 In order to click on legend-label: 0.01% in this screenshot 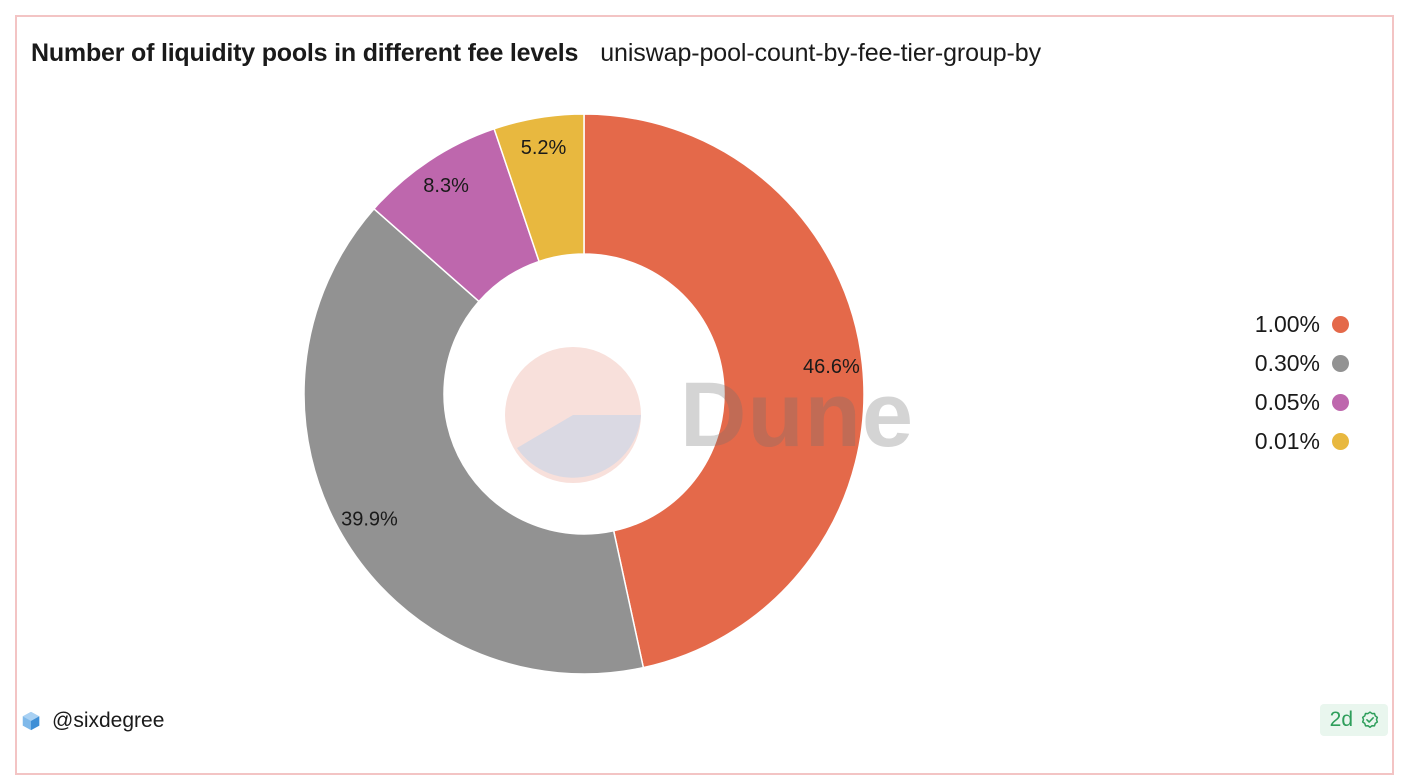, I will do `click(1287, 441)`.